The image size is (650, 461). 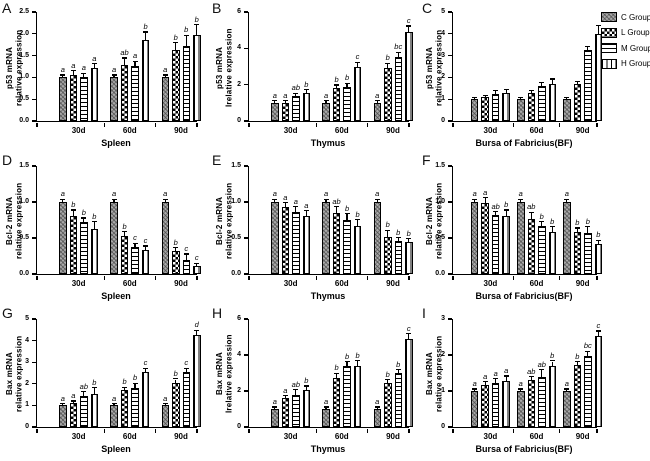 What do you see at coordinates (429, 67) in the screenshot?
I see `y-axis-label-line: p53 mRNA` at bounding box center [429, 67].